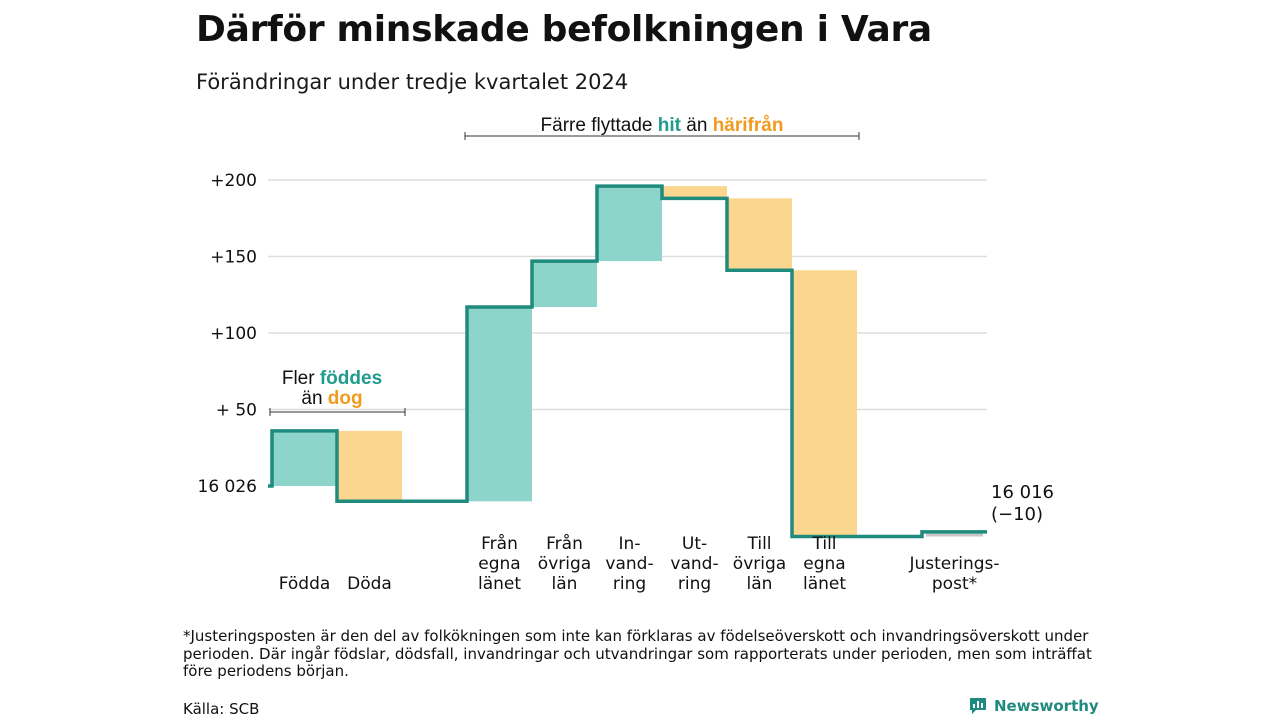  Describe the element at coordinates (305, 584) in the screenshot. I see `category-label: Födda` at that location.